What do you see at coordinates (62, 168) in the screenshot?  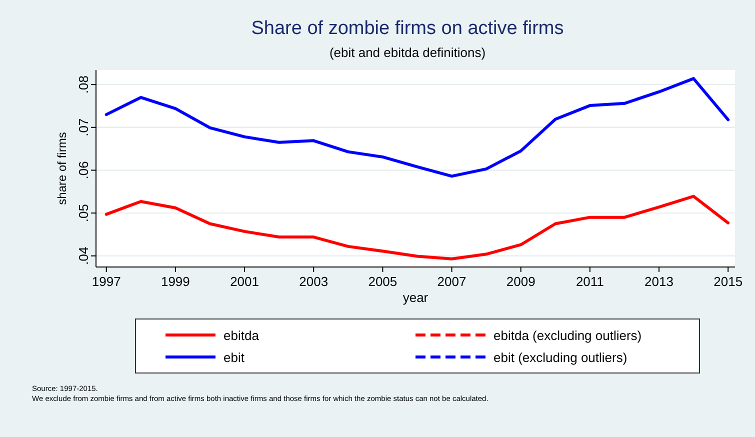 I see `y-axis-title: share of firms` at bounding box center [62, 168].